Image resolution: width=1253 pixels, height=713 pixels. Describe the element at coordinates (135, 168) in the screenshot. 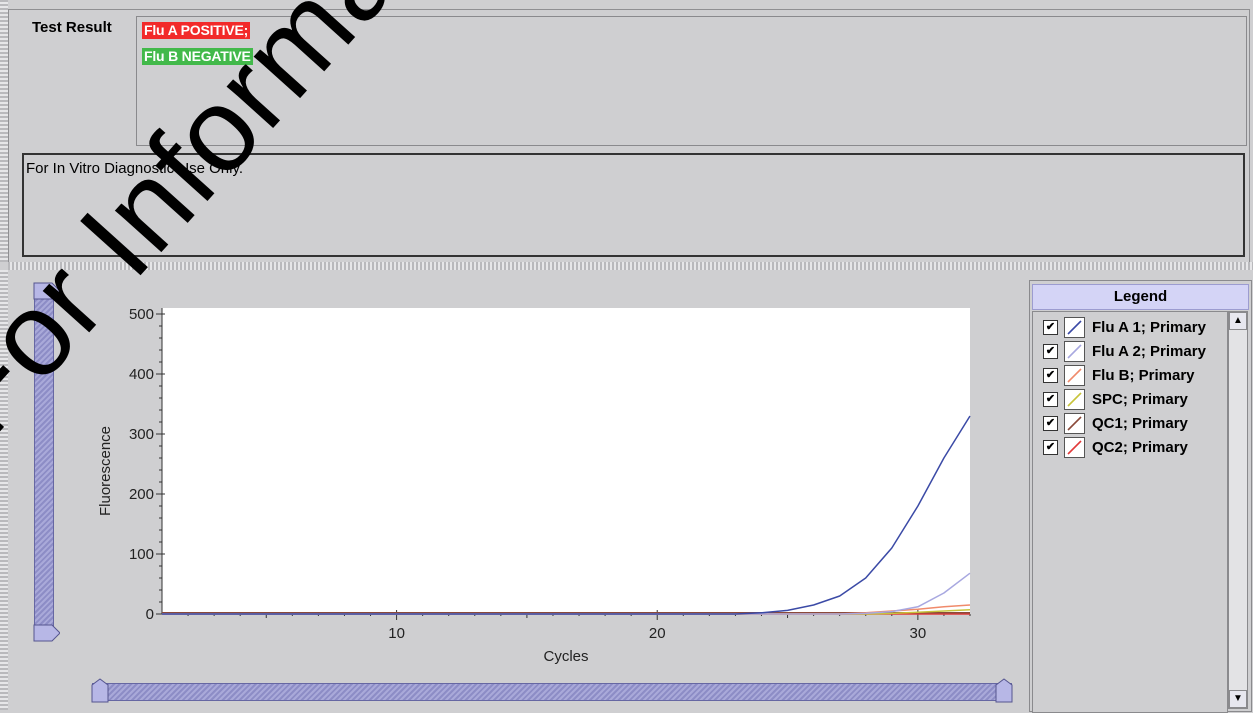

I see `notes-text: For In Vitro Diagnostic Use Only.` at that location.